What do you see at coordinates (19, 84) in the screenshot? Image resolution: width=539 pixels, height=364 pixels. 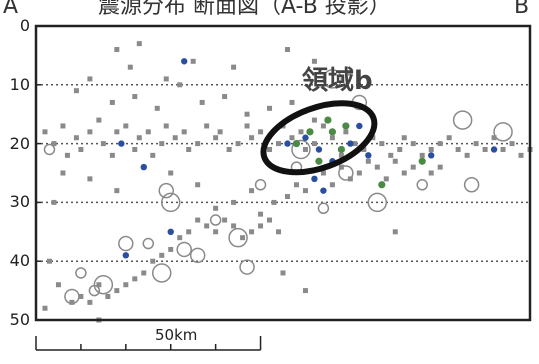 I see `y-tick-label: 10` at bounding box center [19, 84].